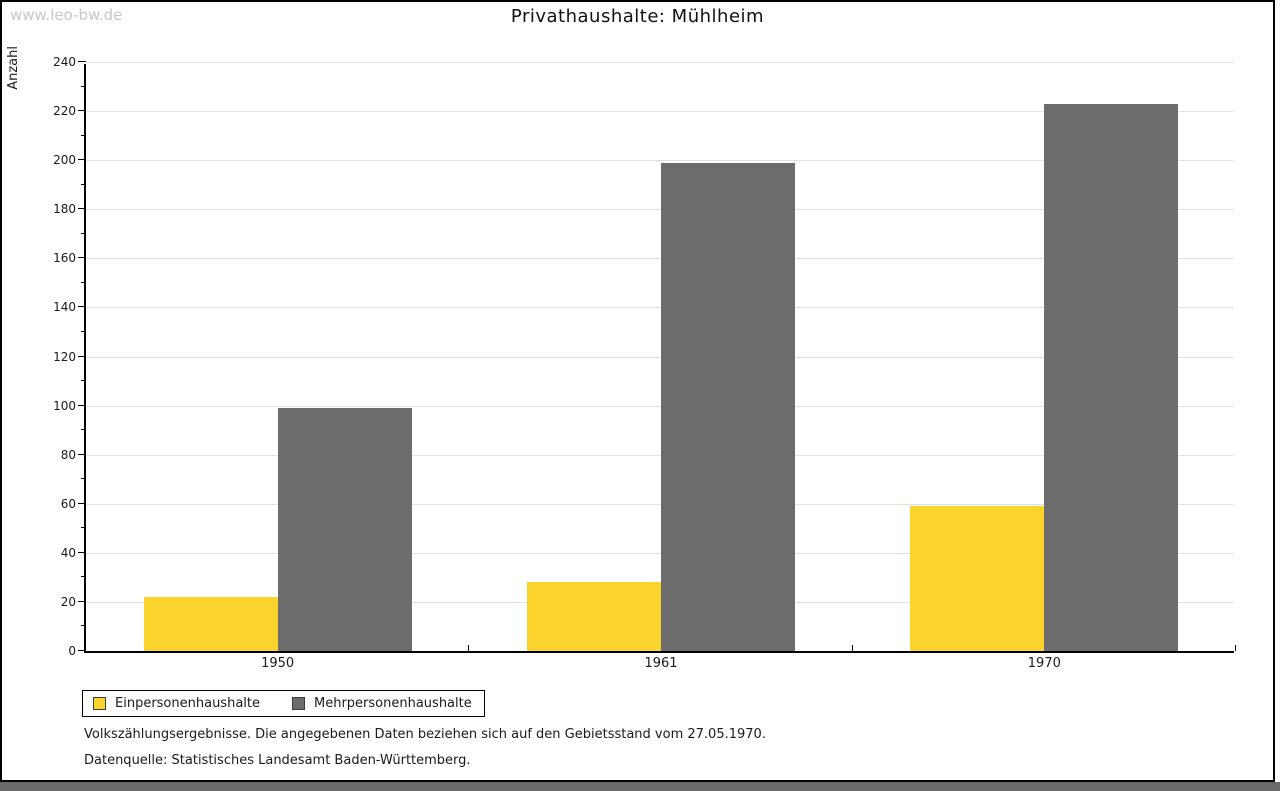 The width and height of the screenshot is (1280, 791). Describe the element at coordinates (66, 15) in the screenshot. I see `watermark-text: www.leo-bw.de` at that location.